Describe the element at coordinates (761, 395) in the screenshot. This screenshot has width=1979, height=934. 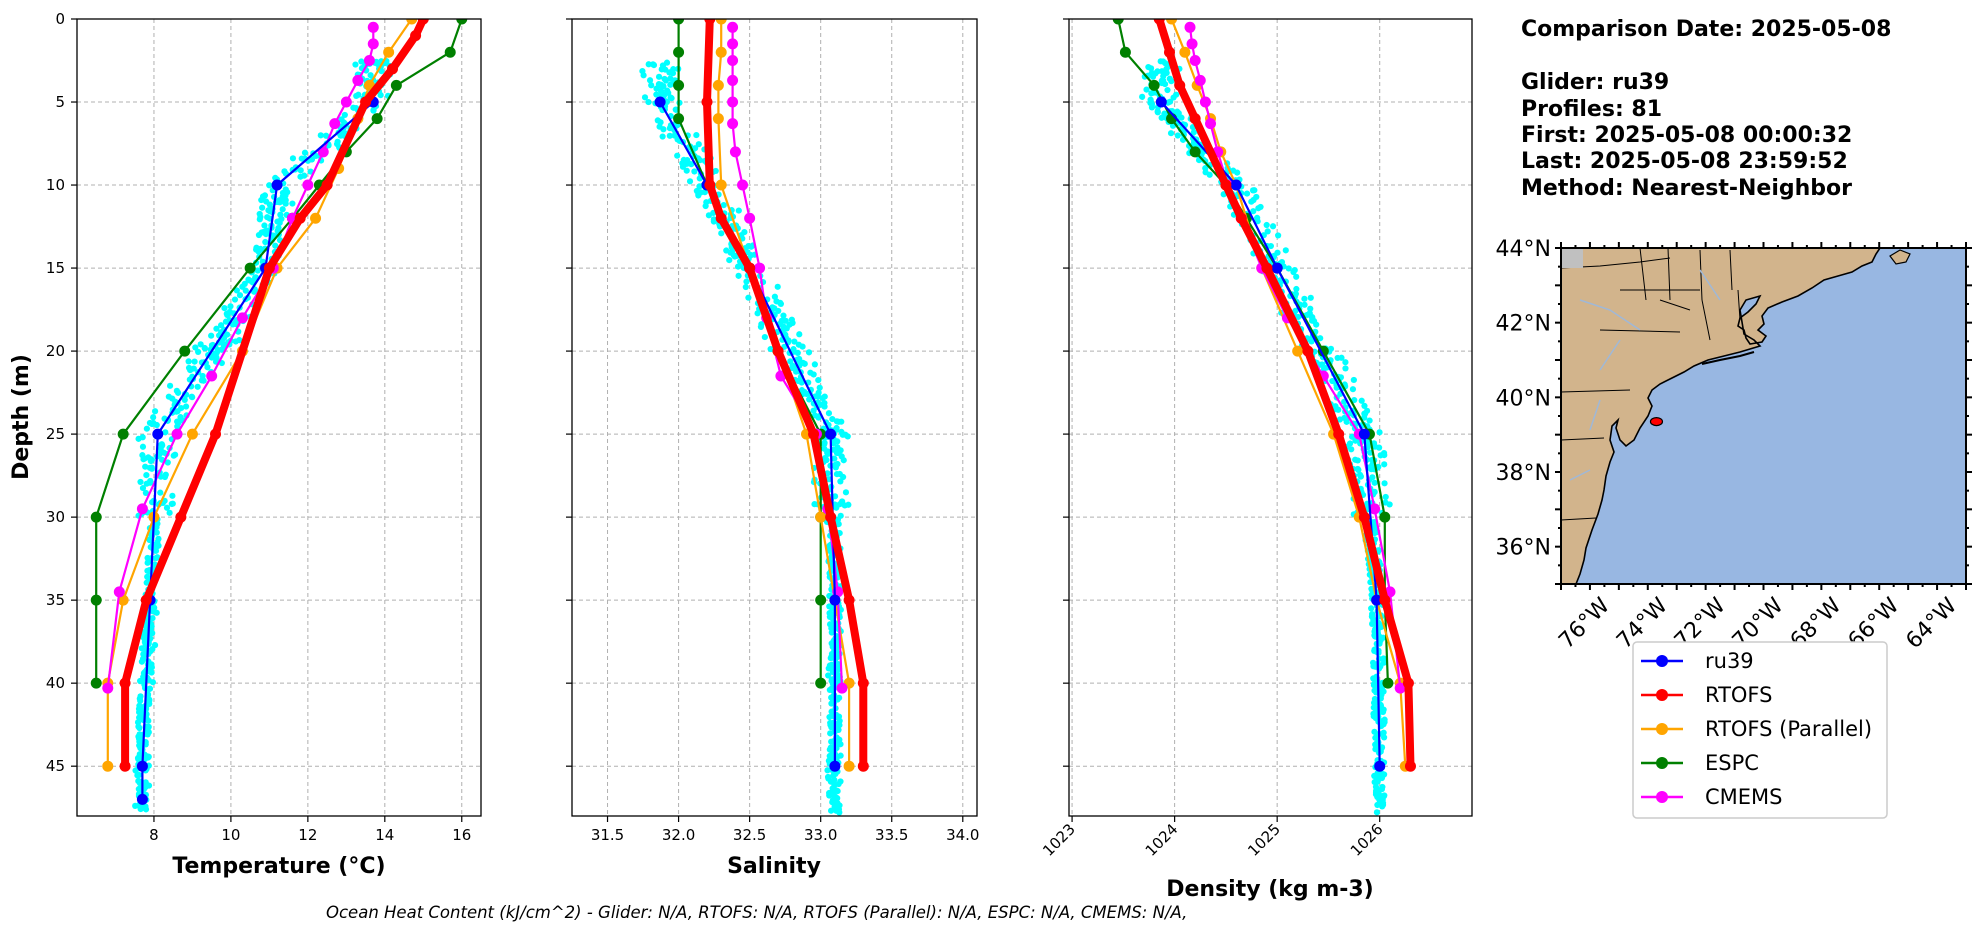
I see `salinity-profiles` at that location.